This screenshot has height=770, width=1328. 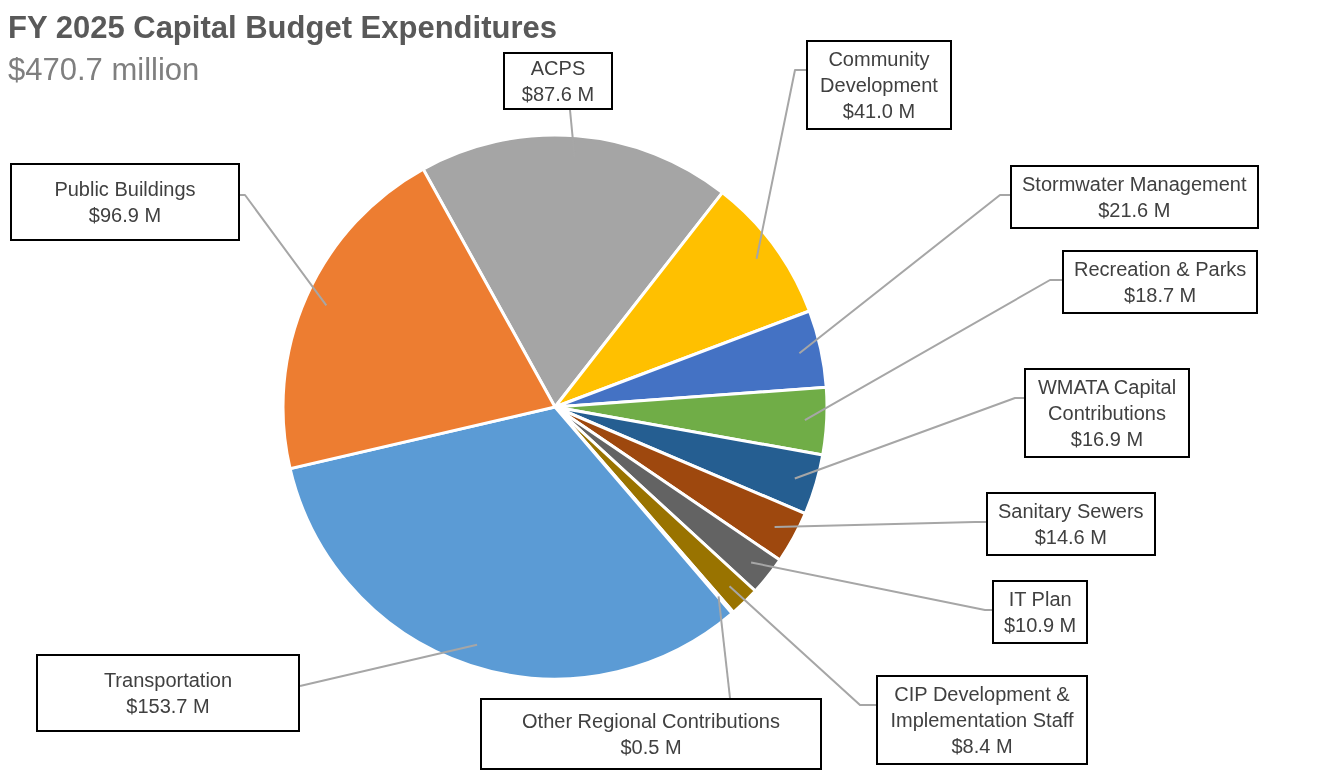 What do you see at coordinates (558, 68) in the screenshot?
I see `slice-label: ACPS` at bounding box center [558, 68].